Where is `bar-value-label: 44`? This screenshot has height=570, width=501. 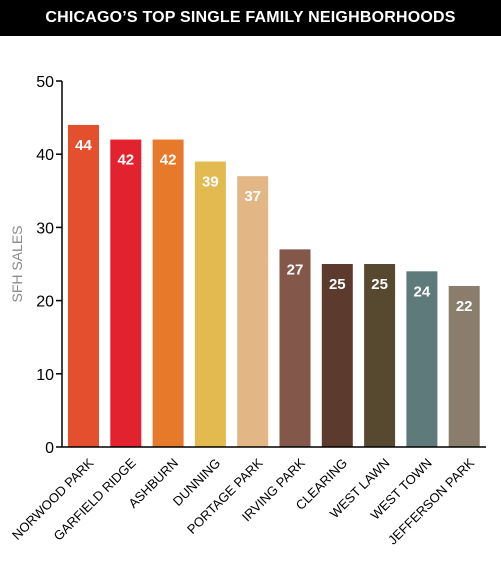
bar-value-label: 44 is located at coordinates (83, 145).